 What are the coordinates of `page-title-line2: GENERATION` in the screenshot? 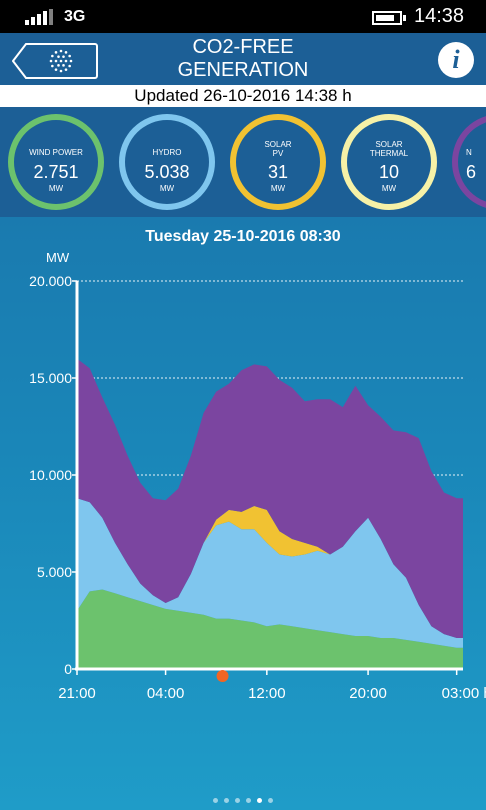 It's located at (243, 70).